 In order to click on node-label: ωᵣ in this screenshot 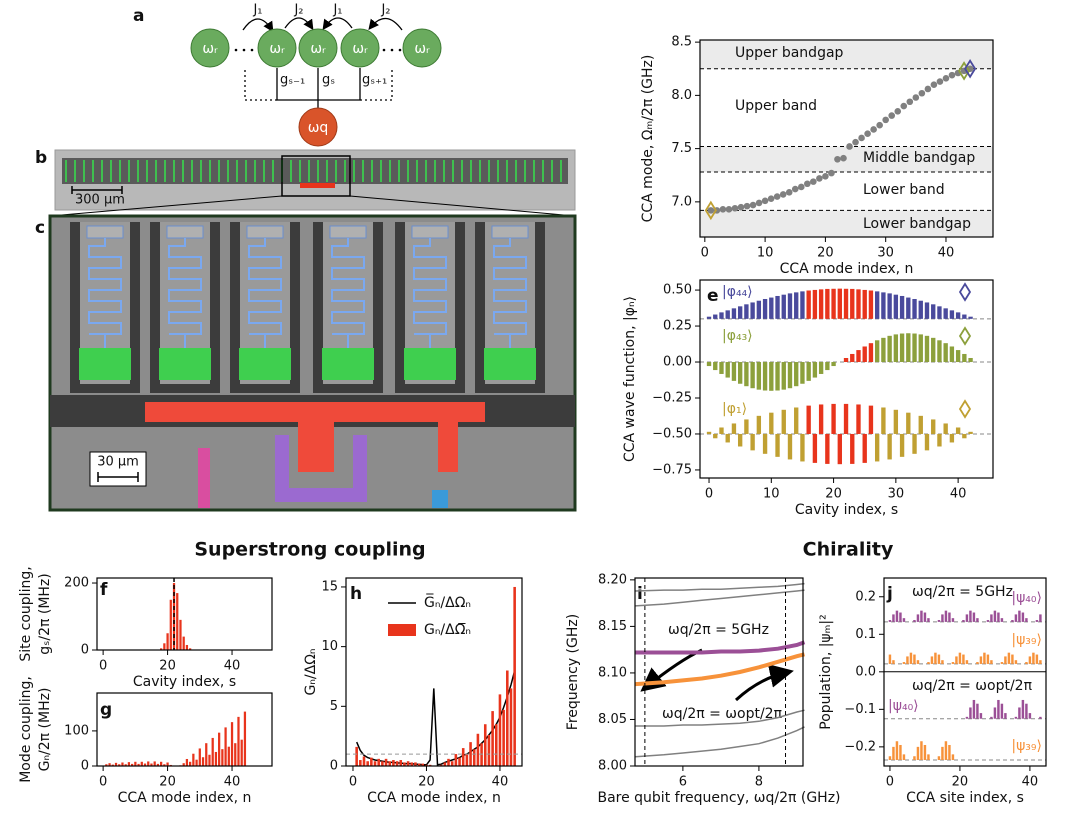, I will do `click(277, 49)`.